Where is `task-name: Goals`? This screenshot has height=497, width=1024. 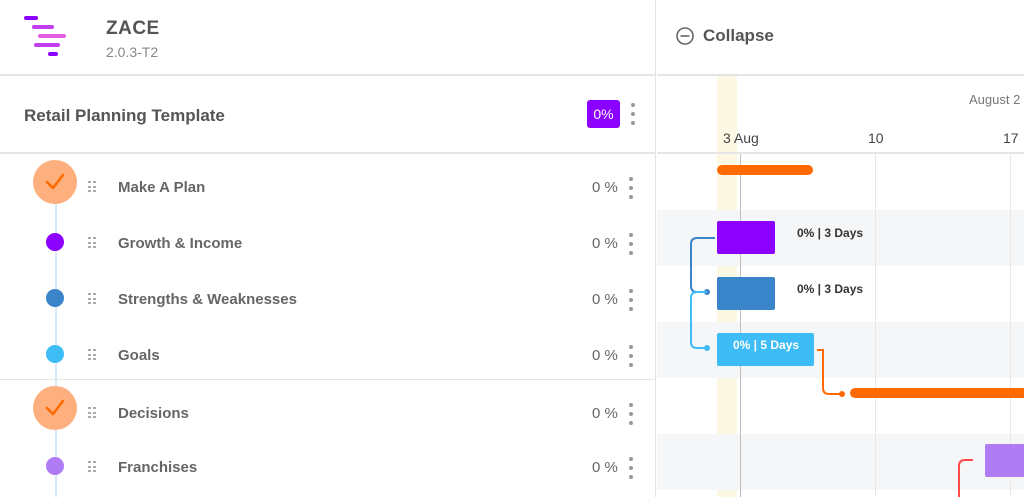
task-name: Goals is located at coordinates (139, 355).